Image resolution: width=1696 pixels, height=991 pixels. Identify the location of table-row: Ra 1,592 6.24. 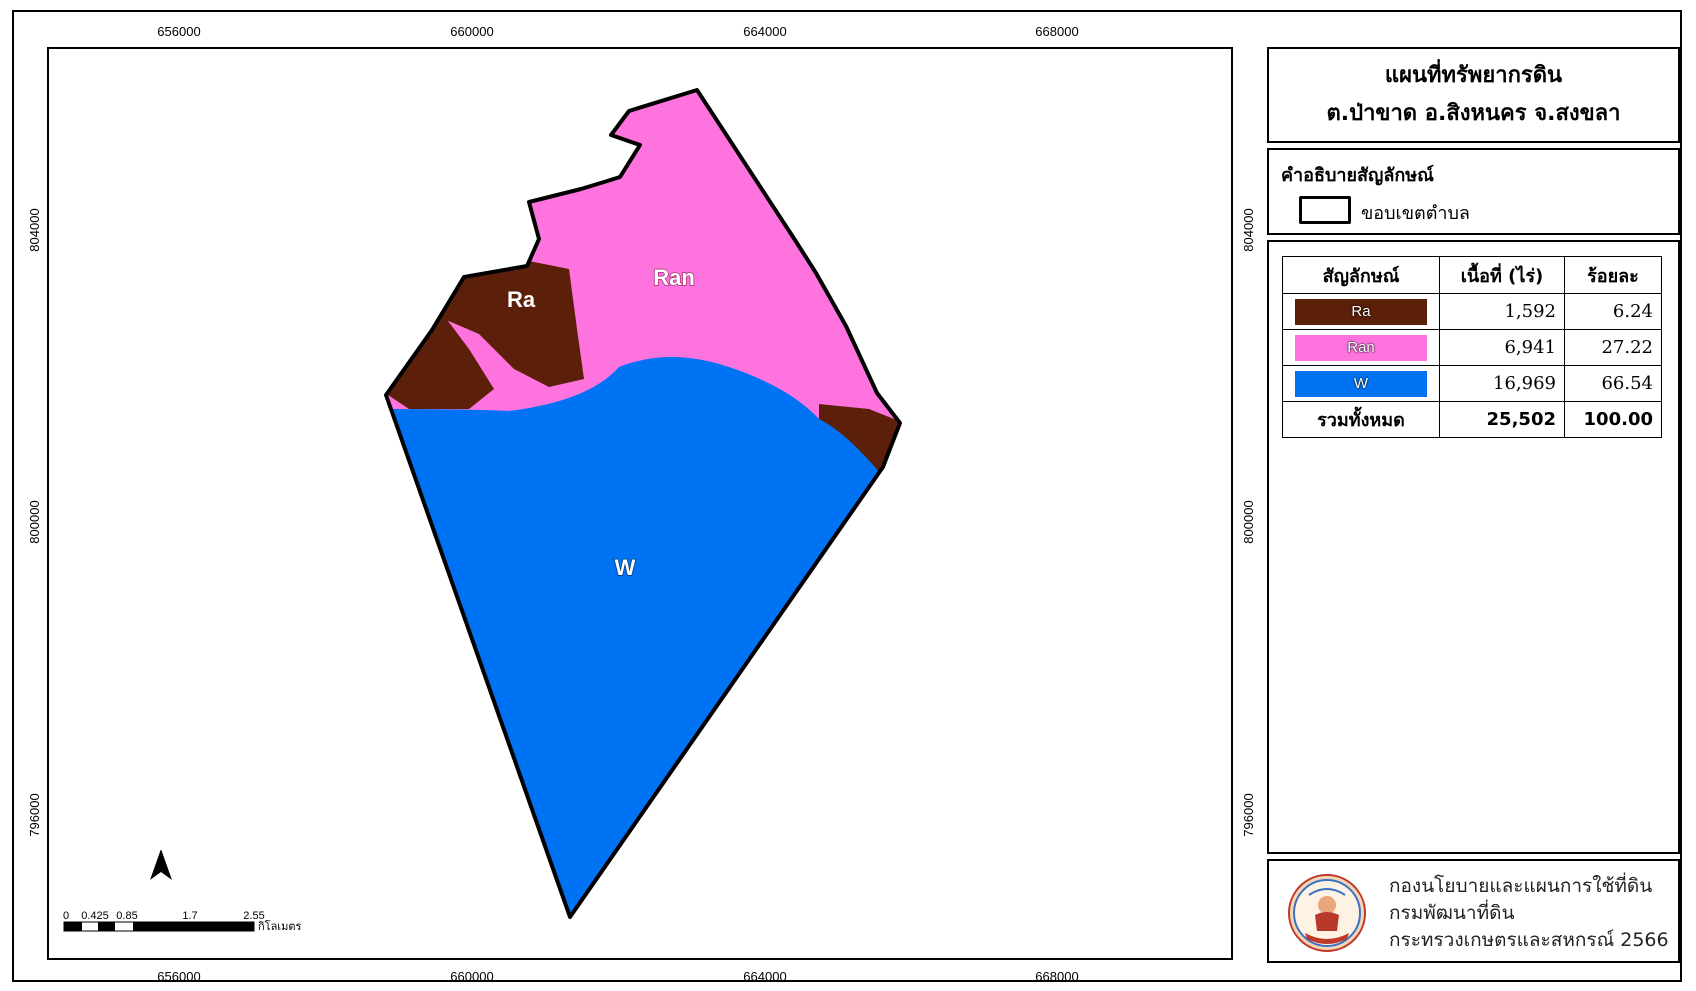
(1472, 311).